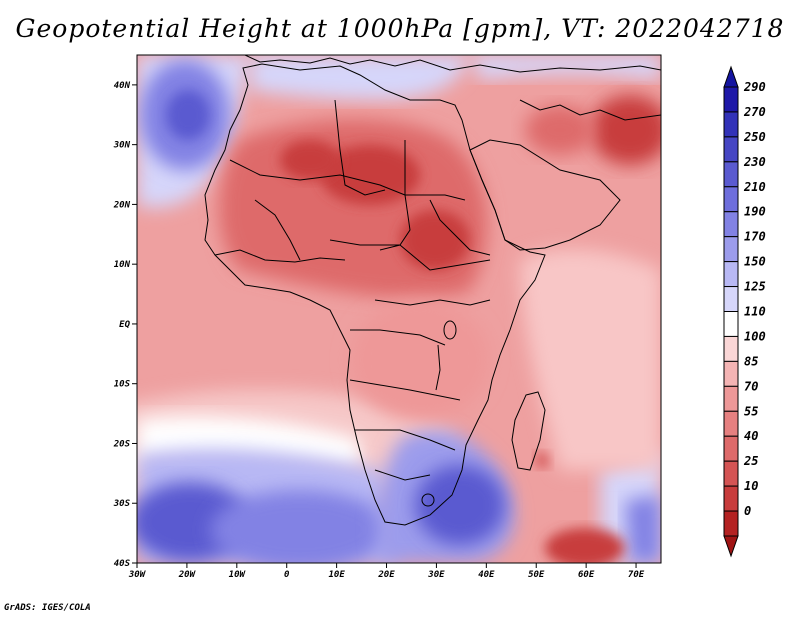 Image resolution: width=800 pixels, height=618 pixels. Describe the element at coordinates (755, 212) in the screenshot. I see `colorbar-label: 190` at that location.